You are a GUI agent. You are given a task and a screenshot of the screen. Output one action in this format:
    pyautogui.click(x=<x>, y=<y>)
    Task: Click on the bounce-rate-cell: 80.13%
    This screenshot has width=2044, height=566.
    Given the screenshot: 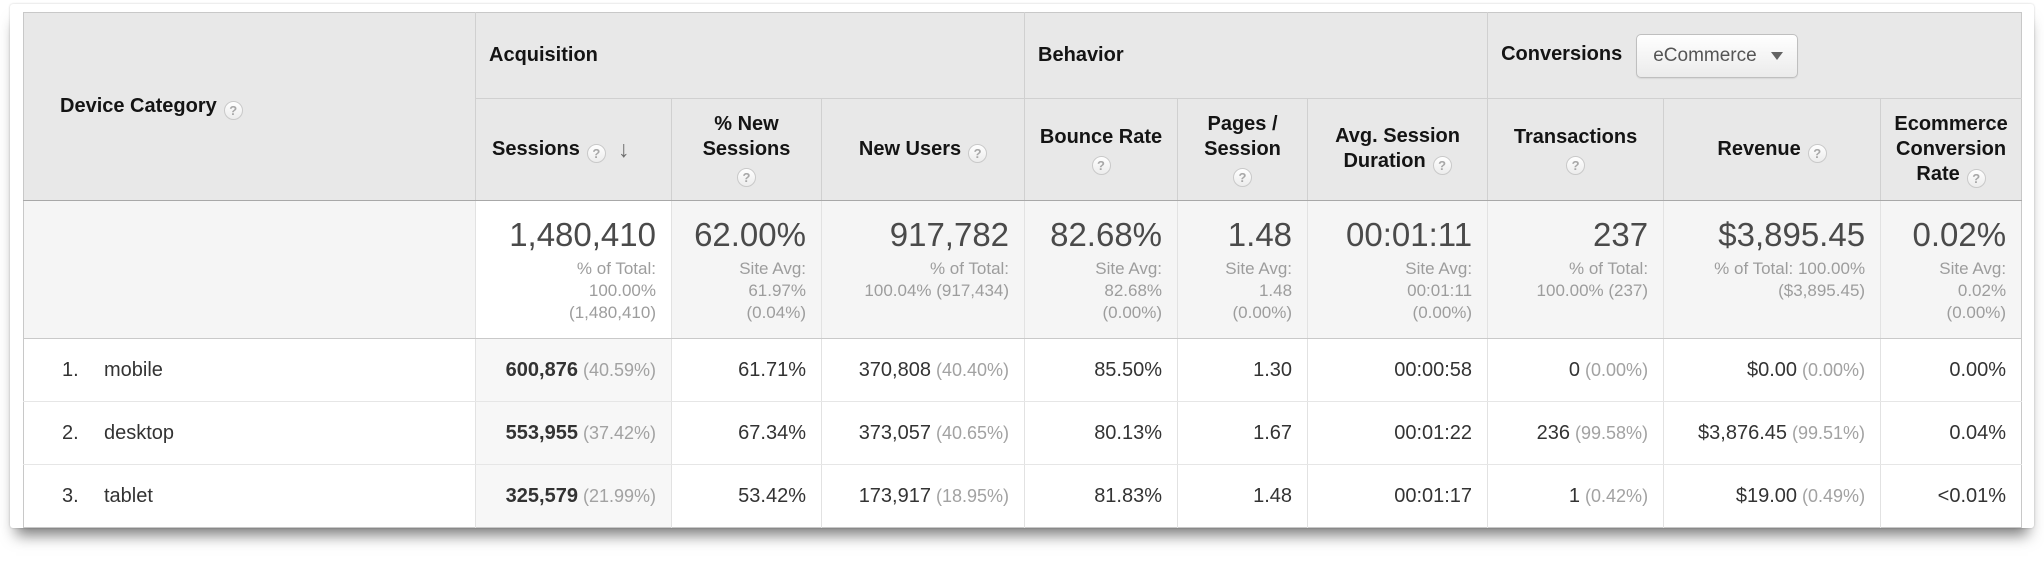 What is the action you would take?
    pyautogui.click(x=1101, y=433)
    